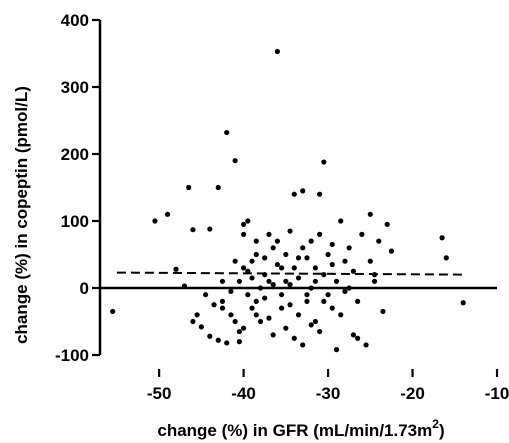  I want to click on y-tick-label: 200, so click(75, 154).